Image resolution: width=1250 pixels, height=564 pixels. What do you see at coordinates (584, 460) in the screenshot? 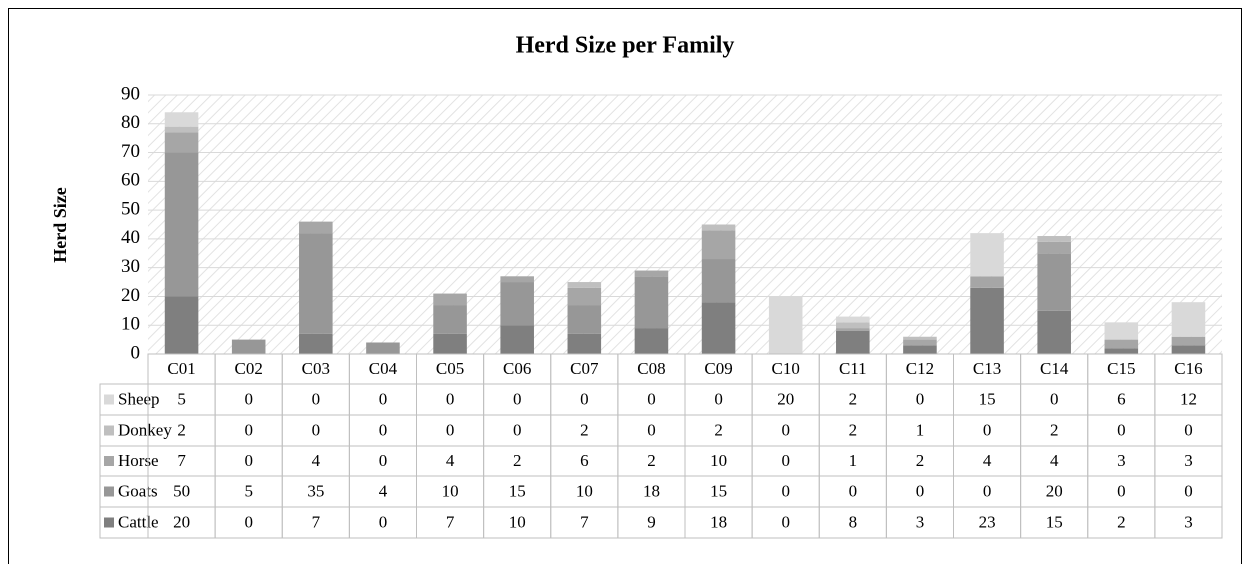
I see `table-value: 6` at bounding box center [584, 460].